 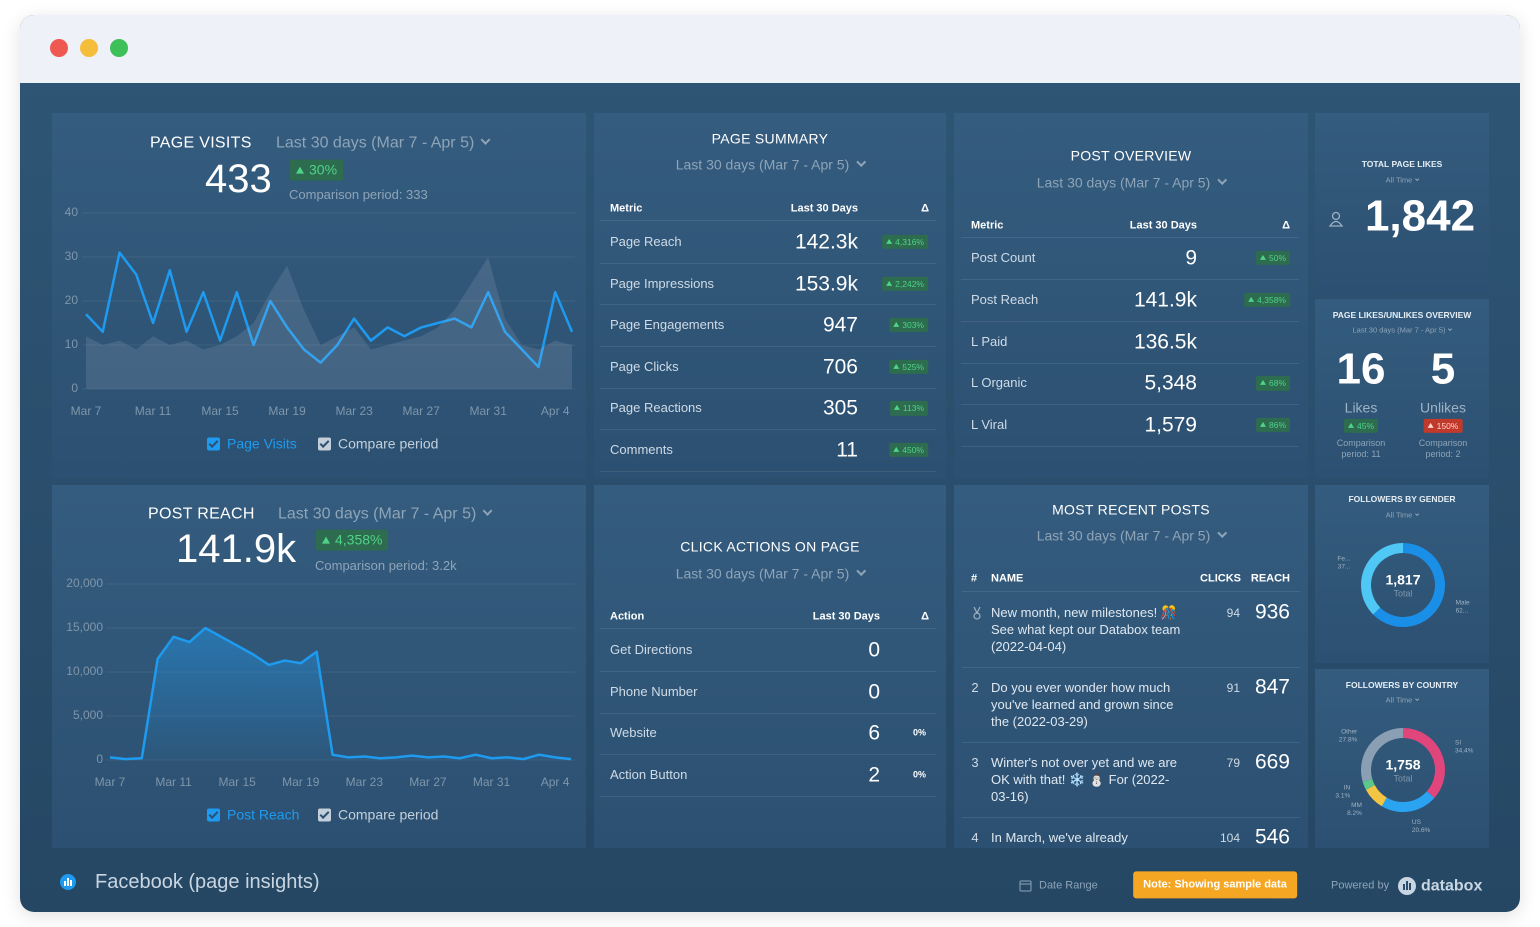 What do you see at coordinates (1348, 740) in the screenshot?
I see `slice-value-label: 27.8%` at bounding box center [1348, 740].